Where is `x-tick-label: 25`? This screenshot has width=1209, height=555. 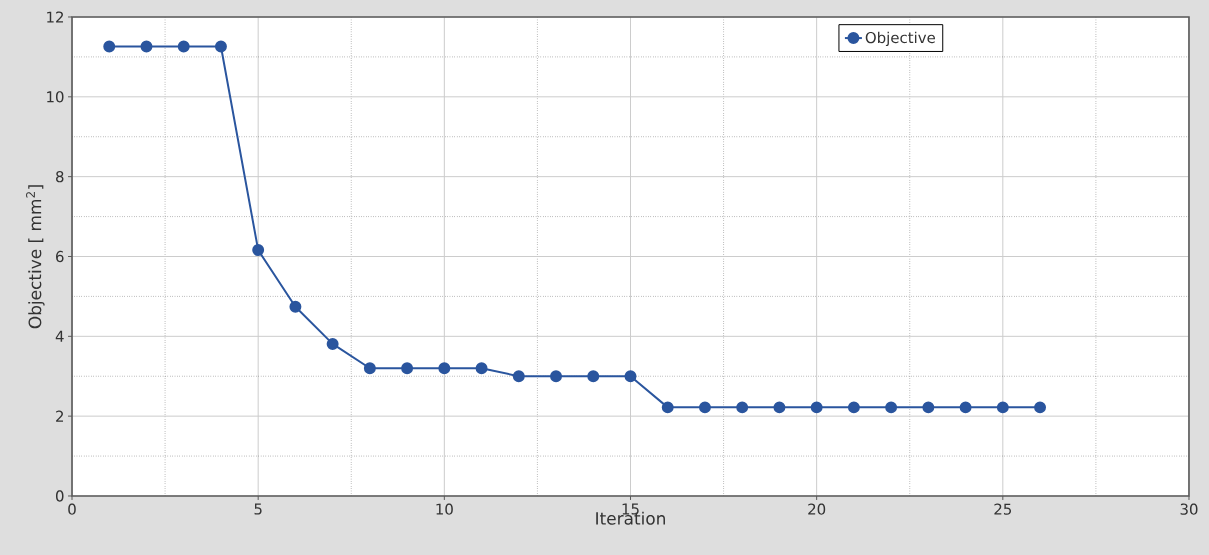
x-tick-label: 25 is located at coordinates (1003, 509).